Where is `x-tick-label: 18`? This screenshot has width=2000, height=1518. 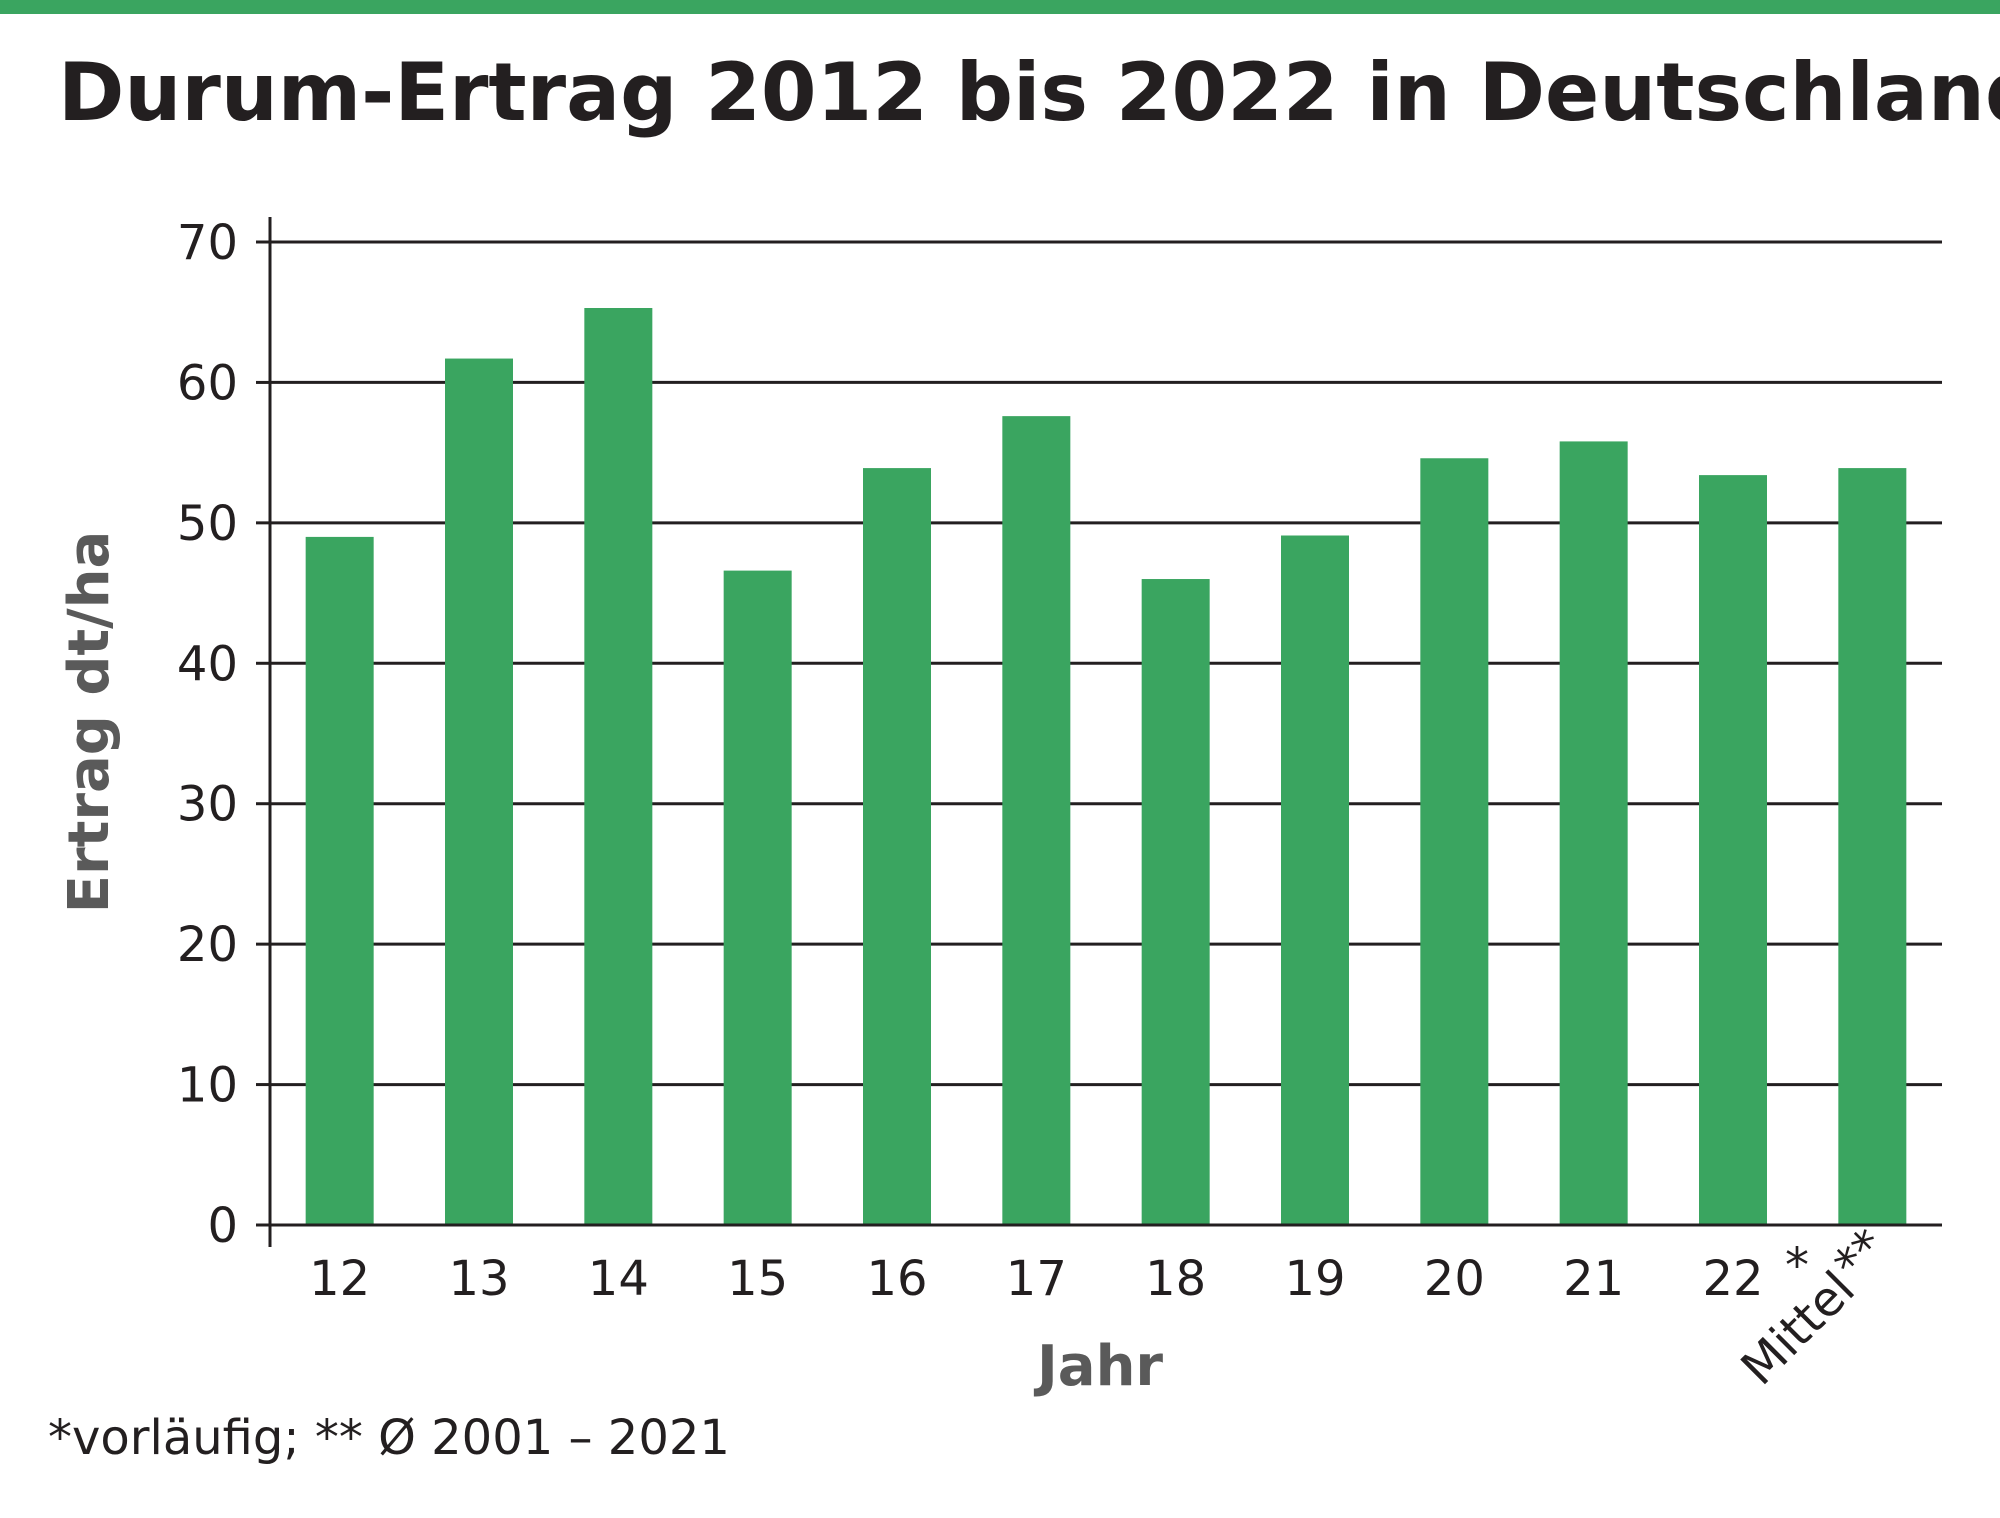 x-tick-label: 18 is located at coordinates (1175, 1279).